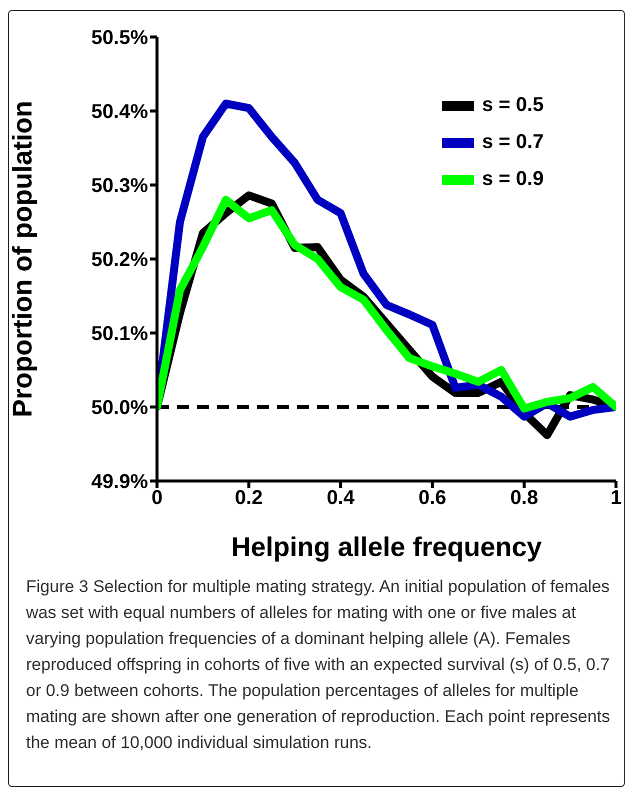 The image size is (625, 791). Describe the element at coordinates (513, 105) in the screenshot. I see `legend-label: s = 0.5` at that location.